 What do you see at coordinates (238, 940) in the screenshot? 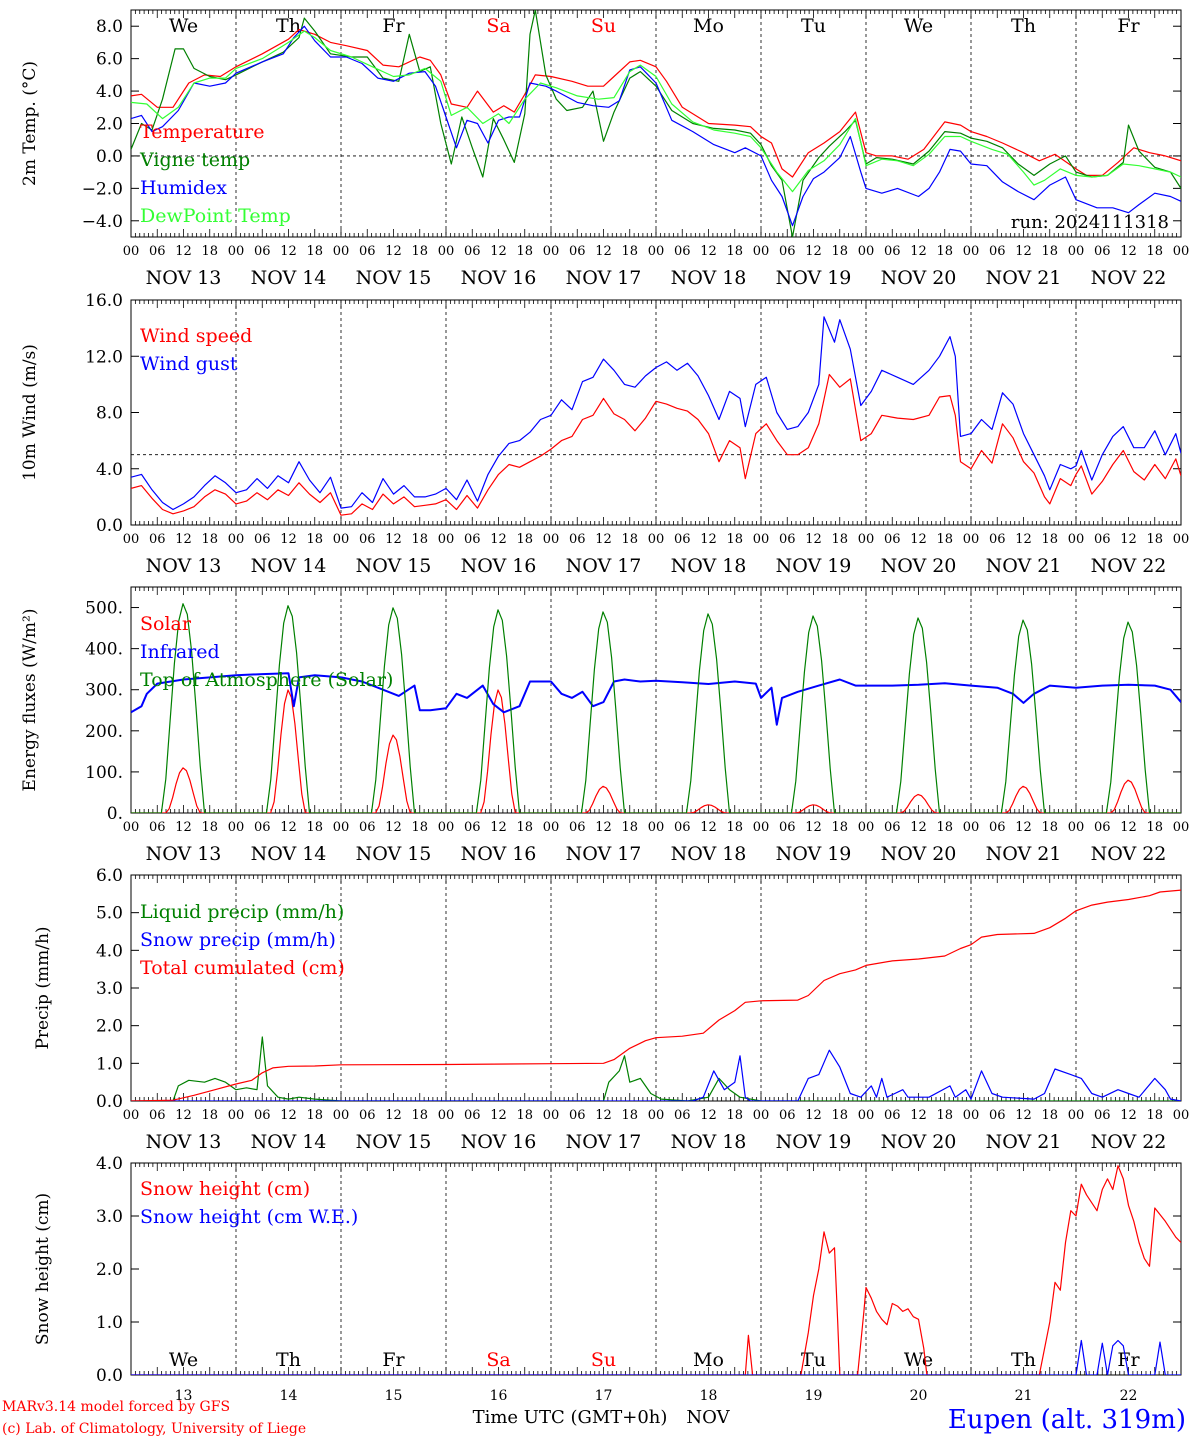
I see `legend-entry: Snow precip (mm/h)` at bounding box center [238, 940].